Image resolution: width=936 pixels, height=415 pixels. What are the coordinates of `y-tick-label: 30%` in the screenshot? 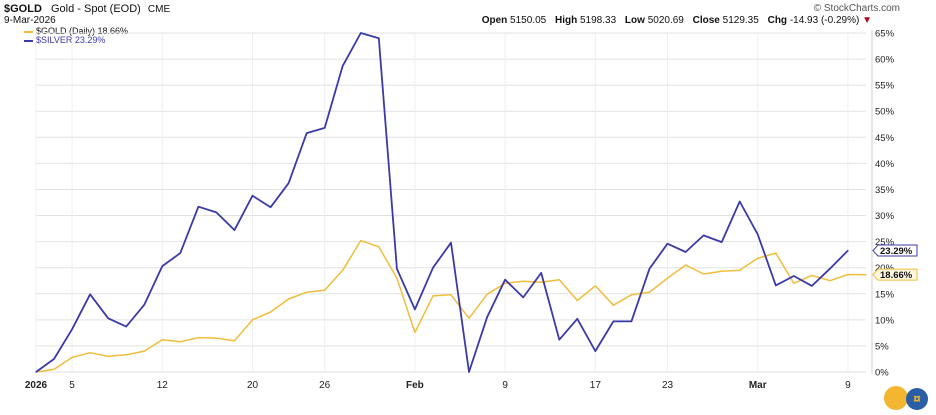 It's located at (885, 216).